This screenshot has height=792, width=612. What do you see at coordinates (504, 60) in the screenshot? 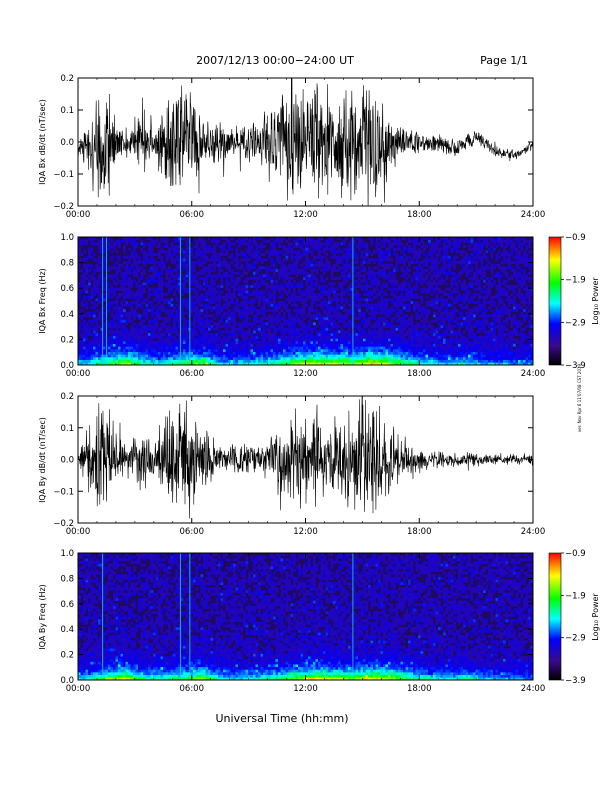
I see `page-number: Page 1/1` at bounding box center [504, 60].